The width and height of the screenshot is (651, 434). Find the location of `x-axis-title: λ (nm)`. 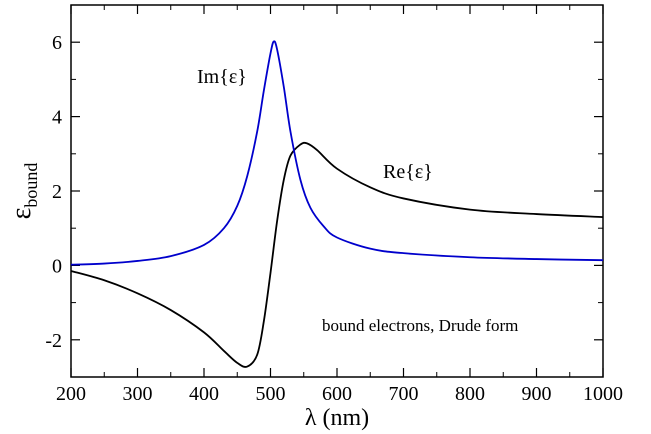

x-axis-title: λ (nm) is located at coordinates (337, 418).